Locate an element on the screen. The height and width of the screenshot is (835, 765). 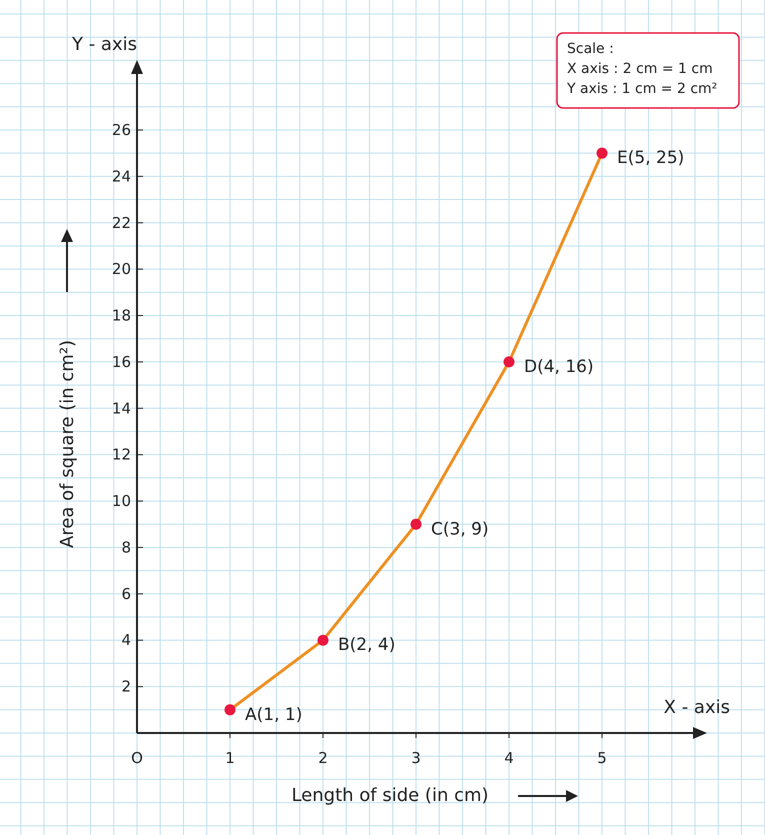
y-tick-label: 2 is located at coordinates (126, 687).